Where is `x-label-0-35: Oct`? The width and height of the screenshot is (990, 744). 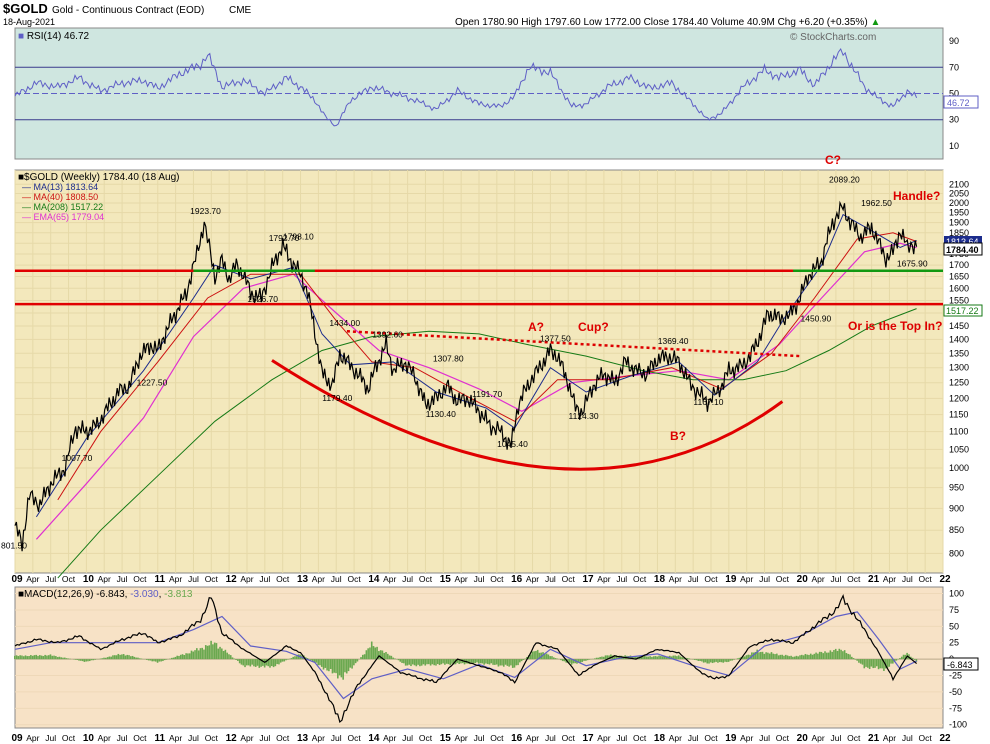
x-label-0-35: Oct is located at coordinates (640, 579).